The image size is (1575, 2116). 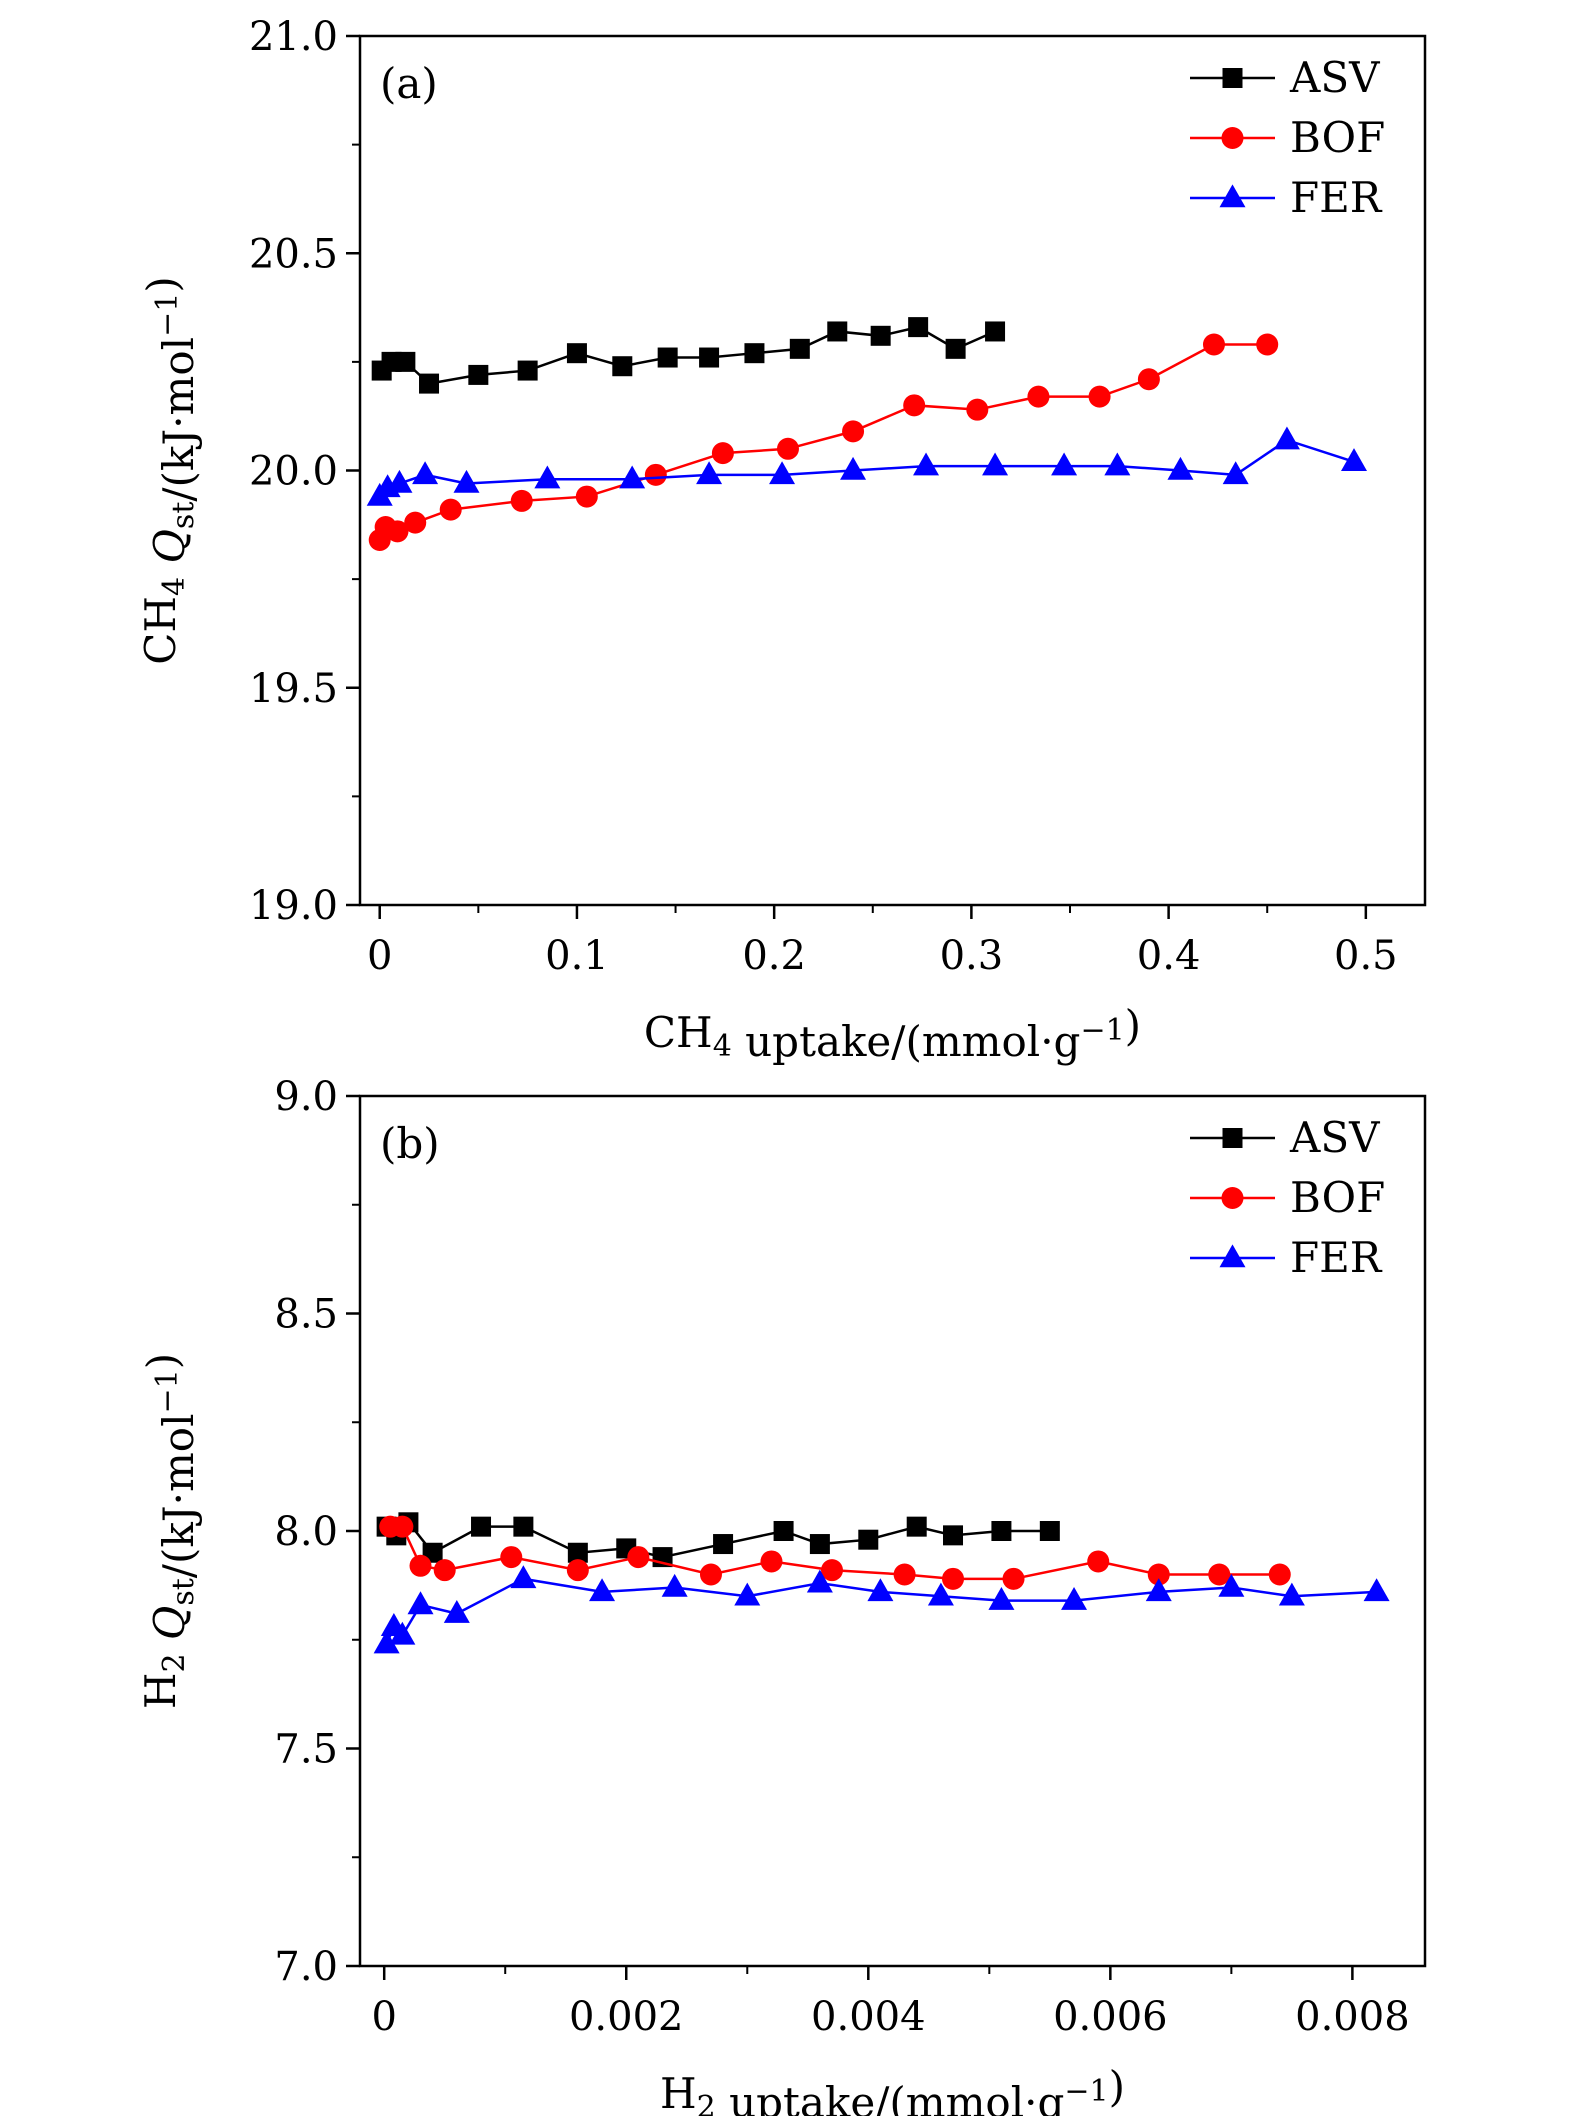 I want to click on y-axis-title: H2 Qst/(kJ·mol−1), so click(x=169, y=1531).